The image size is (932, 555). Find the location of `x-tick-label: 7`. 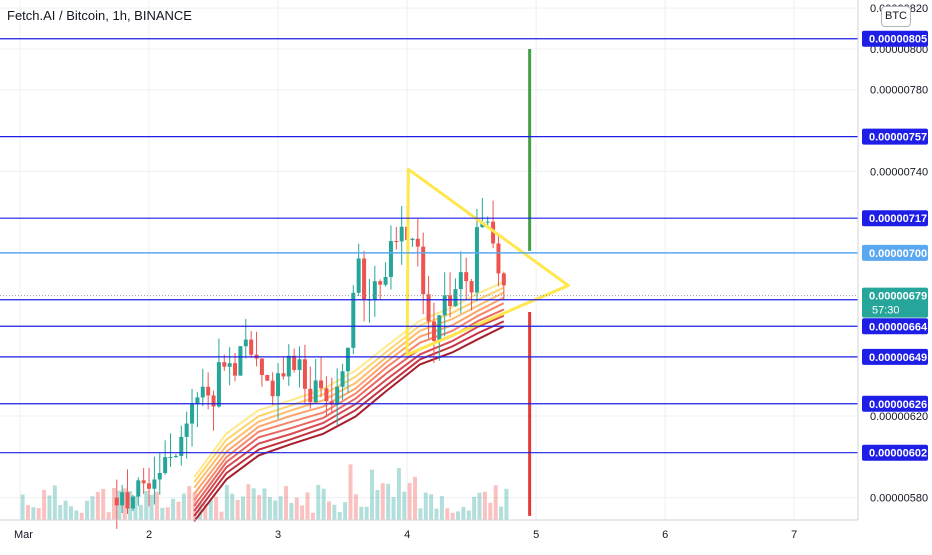

x-tick-label: 7 is located at coordinates (794, 535).